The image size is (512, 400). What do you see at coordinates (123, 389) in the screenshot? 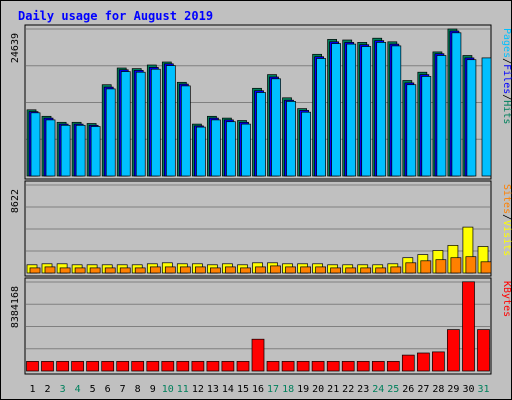
I see `x-tick-label-day-7: 7` at bounding box center [123, 389].